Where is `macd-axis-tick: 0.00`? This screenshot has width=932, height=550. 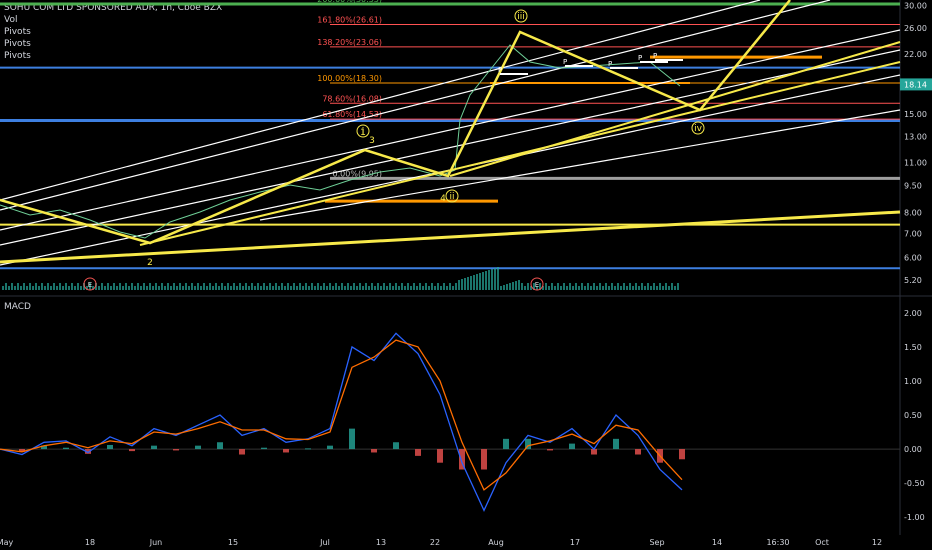
macd-axis-tick: 0.00 is located at coordinates (913, 449).